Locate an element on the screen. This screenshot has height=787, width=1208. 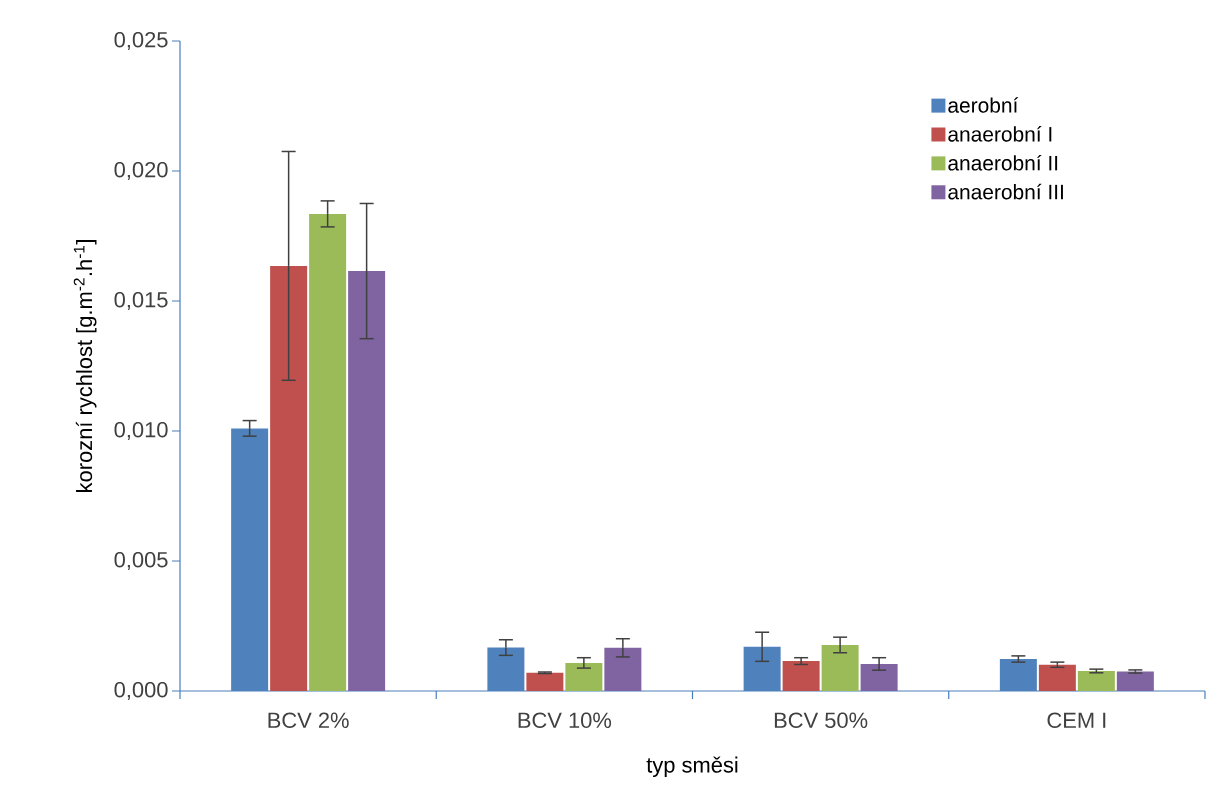
legend-label: anaerobní II is located at coordinates (1003, 162).